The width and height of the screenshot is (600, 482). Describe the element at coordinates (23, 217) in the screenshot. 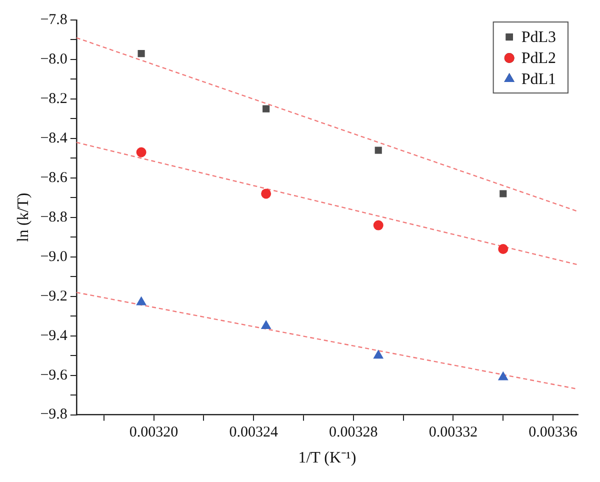

I see `y-axis-title: ln (k/T)` at that location.